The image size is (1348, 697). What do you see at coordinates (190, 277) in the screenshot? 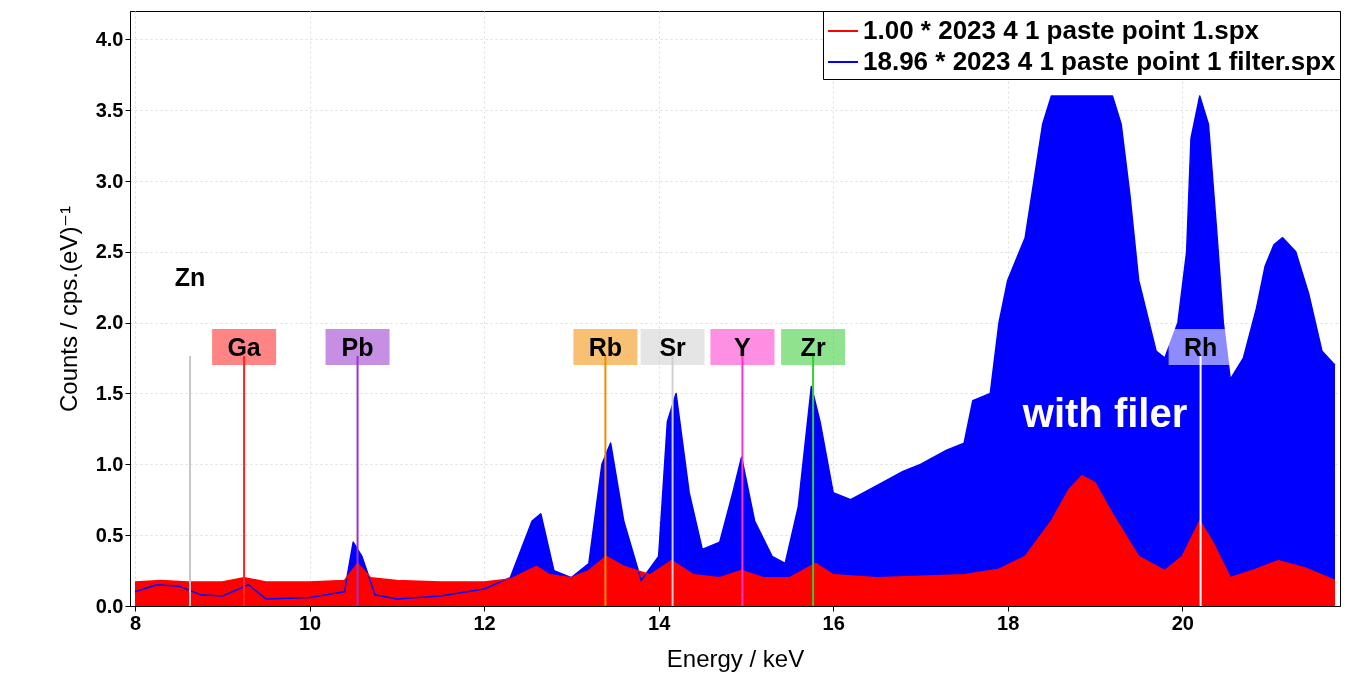
I see `ref-line-label: Zn` at bounding box center [190, 277].